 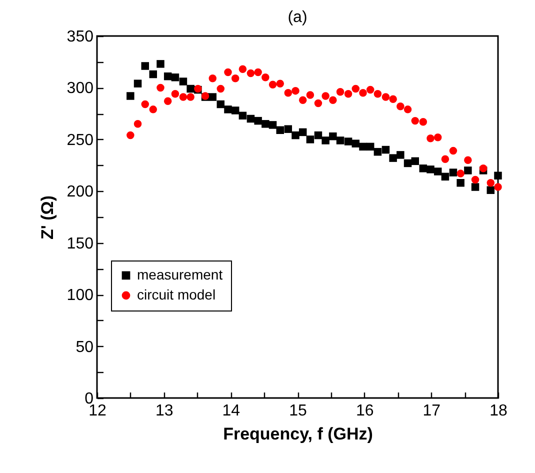 What do you see at coordinates (164, 411) in the screenshot?
I see `x-tick-label: 13` at bounding box center [164, 411].